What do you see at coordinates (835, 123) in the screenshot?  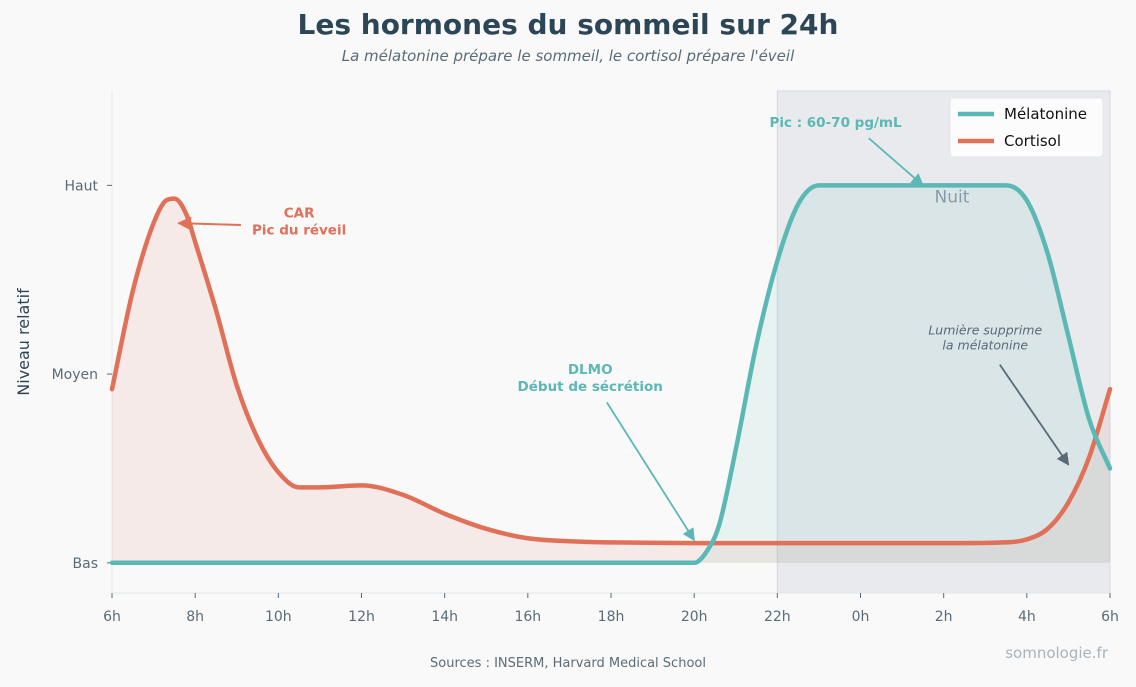 I see `annotation-peak: Pic : 60-70 pg/mL` at bounding box center [835, 123].